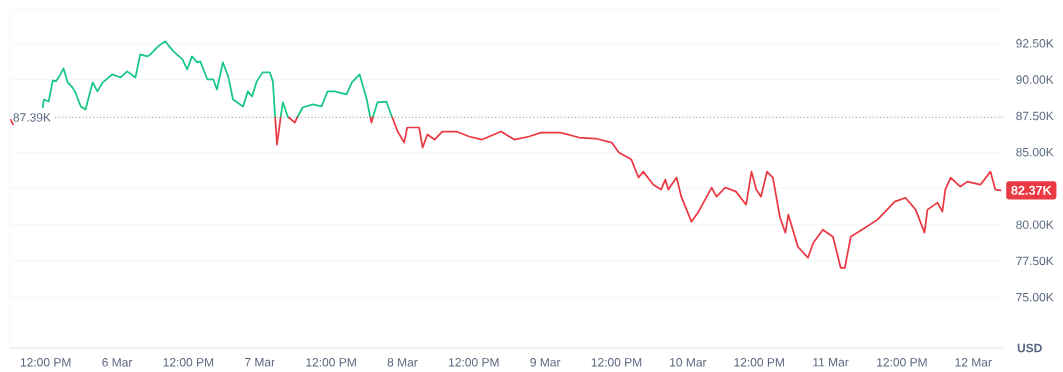 This screenshot has height=372, width=1063. What do you see at coordinates (1035, 79) in the screenshot?
I see `y-tick-label: 90.00K` at bounding box center [1035, 79].